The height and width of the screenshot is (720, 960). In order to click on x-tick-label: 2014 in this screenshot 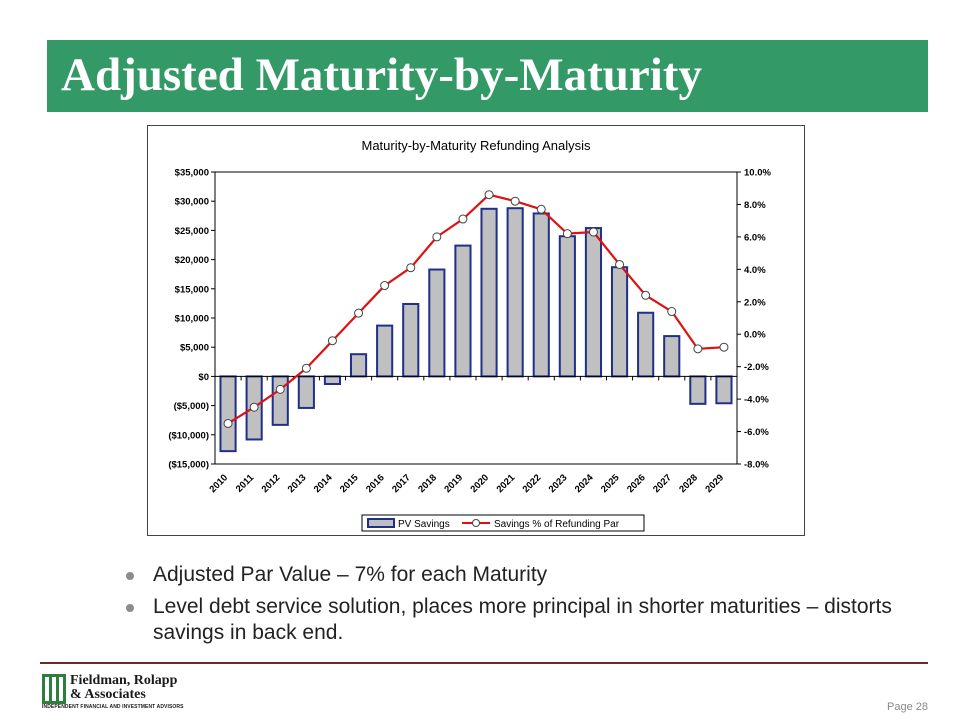, I will do `click(323, 483)`.